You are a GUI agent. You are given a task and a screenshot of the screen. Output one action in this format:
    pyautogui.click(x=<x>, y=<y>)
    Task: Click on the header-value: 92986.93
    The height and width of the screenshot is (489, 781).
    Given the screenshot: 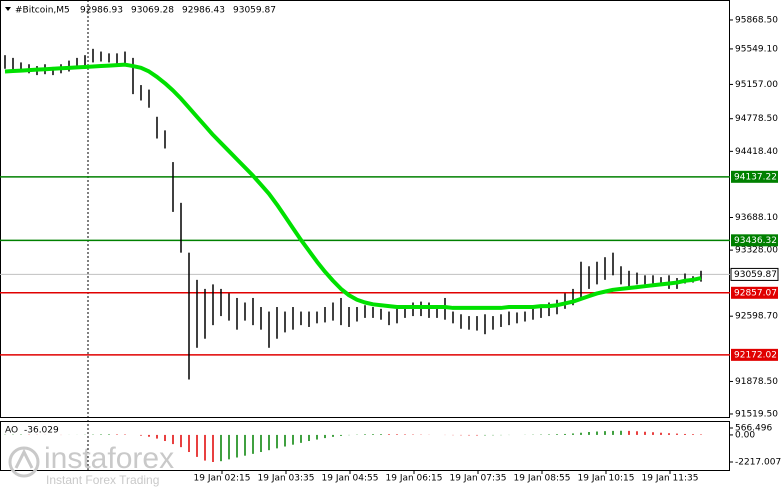 What is the action you would take?
    pyautogui.click(x=101, y=11)
    